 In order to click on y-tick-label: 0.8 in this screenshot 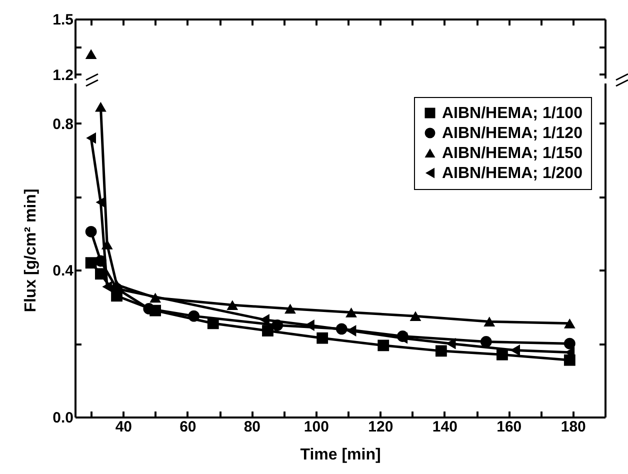, I will do `click(63, 124)`.